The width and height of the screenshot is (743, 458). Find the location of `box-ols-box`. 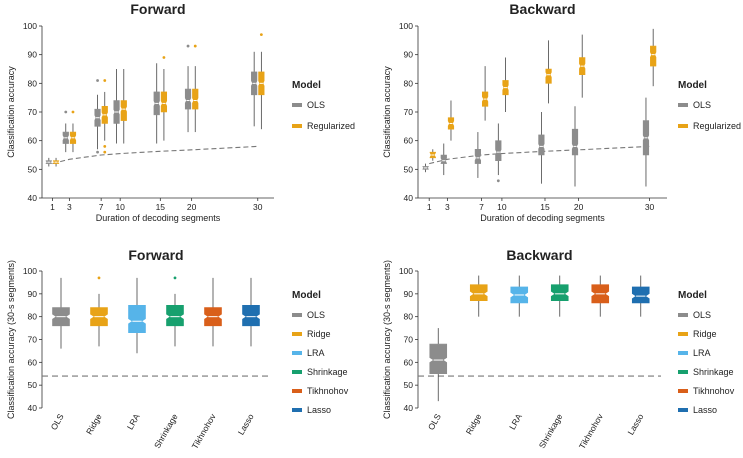

box-ols-box is located at coordinates (438, 359).